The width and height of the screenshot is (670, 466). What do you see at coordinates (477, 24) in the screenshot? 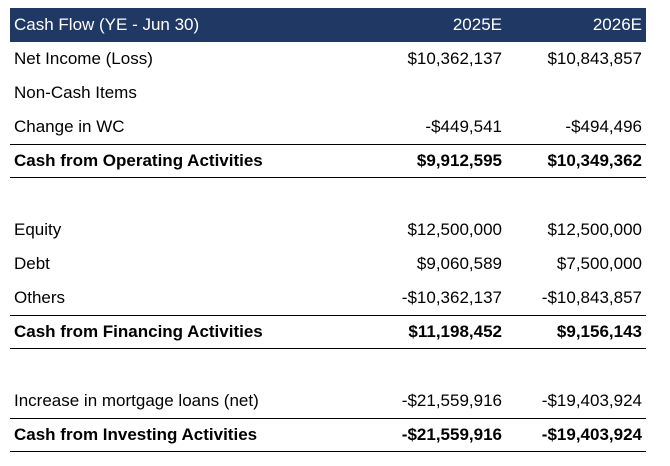
I see `header-col-2025e: 2025E` at bounding box center [477, 24].